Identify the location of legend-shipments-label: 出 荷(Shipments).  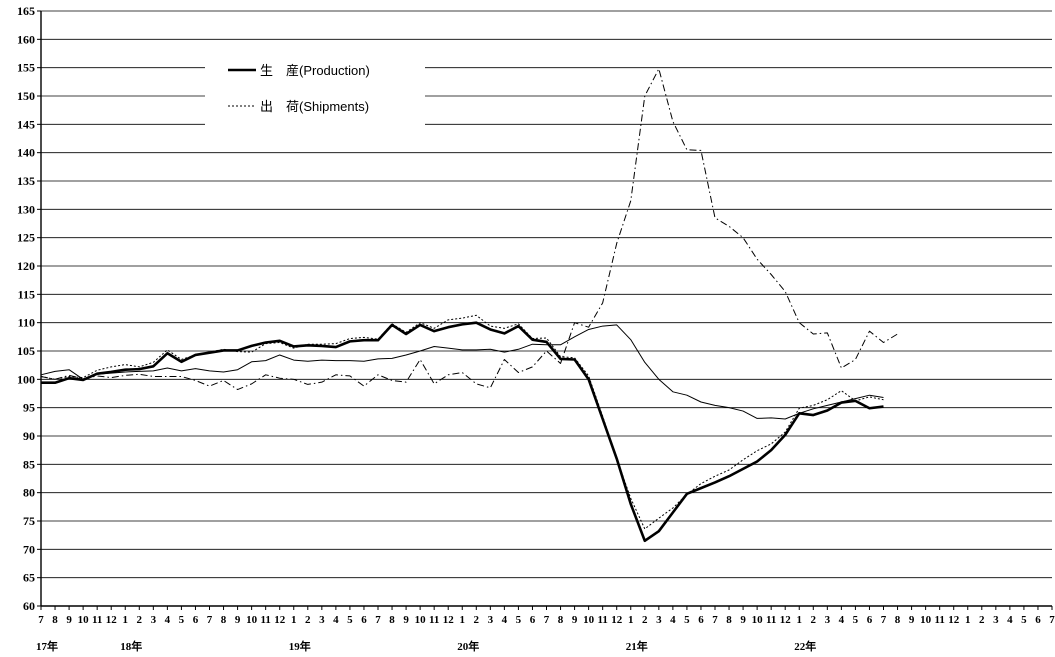
(314, 106).